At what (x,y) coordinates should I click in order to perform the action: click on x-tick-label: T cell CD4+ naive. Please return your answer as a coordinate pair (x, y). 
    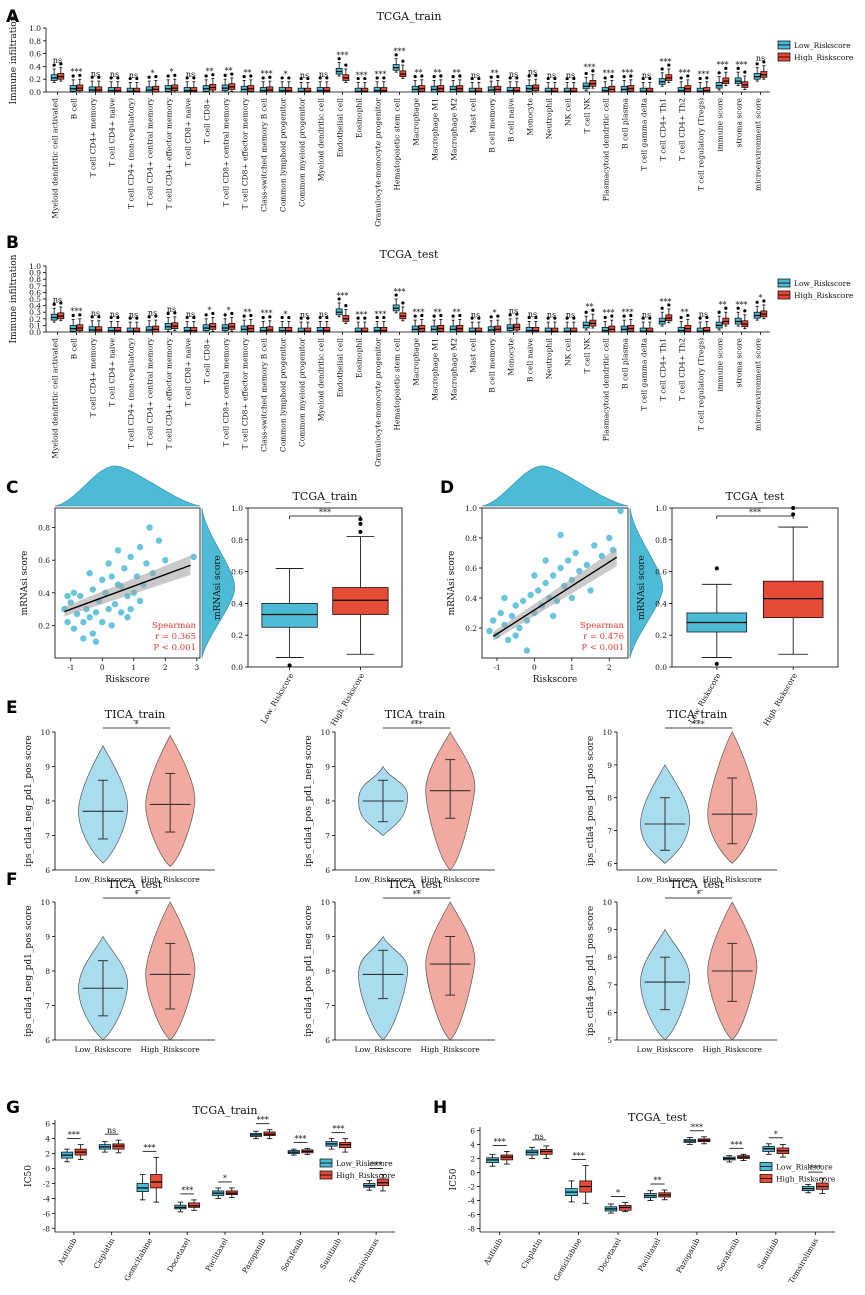
    Looking at the image, I should click on (112, 131).